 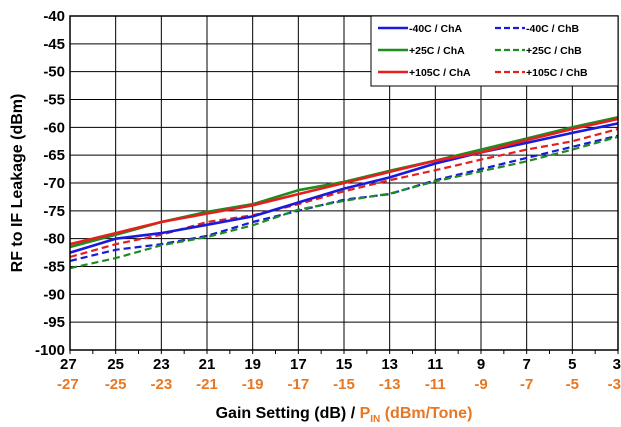 What do you see at coordinates (557, 73) in the screenshot?
I see `legend-label: +105C / ChB` at bounding box center [557, 73].